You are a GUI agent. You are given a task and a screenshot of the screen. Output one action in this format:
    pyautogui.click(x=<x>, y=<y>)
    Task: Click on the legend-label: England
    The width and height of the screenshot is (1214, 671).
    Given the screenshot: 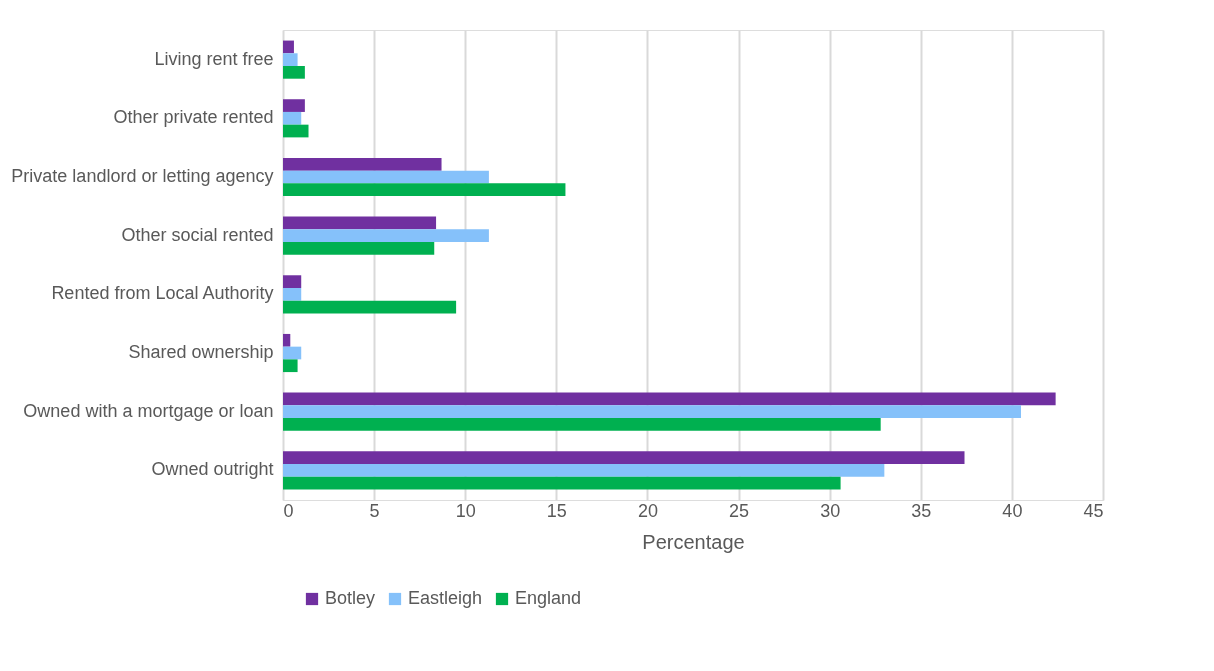 What is the action you would take?
    pyautogui.click(x=548, y=598)
    